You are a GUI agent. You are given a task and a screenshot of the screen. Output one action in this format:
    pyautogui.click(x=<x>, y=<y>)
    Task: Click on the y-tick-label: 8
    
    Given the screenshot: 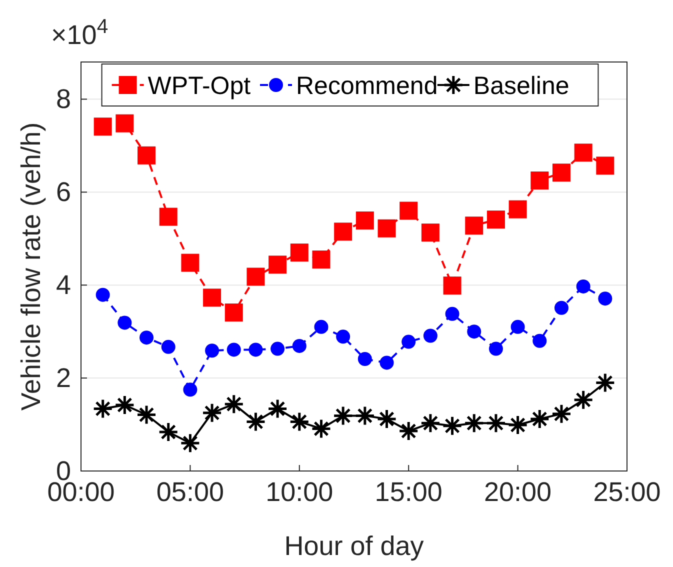 What is the action you would take?
    pyautogui.click(x=63, y=99)
    